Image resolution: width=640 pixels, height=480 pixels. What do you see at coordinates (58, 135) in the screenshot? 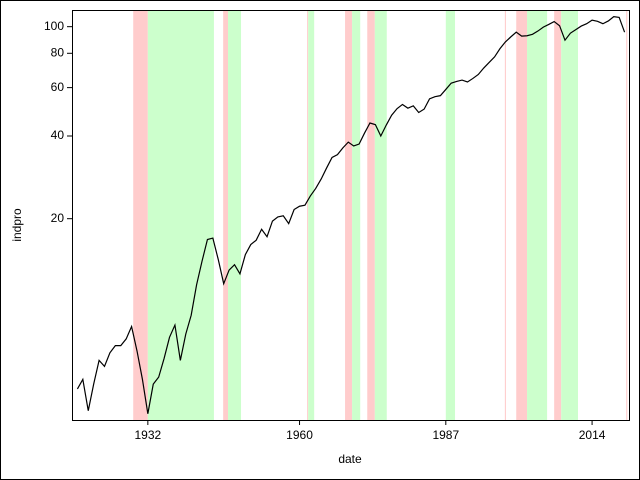
I see `y-tick-label: 40` at bounding box center [58, 135].